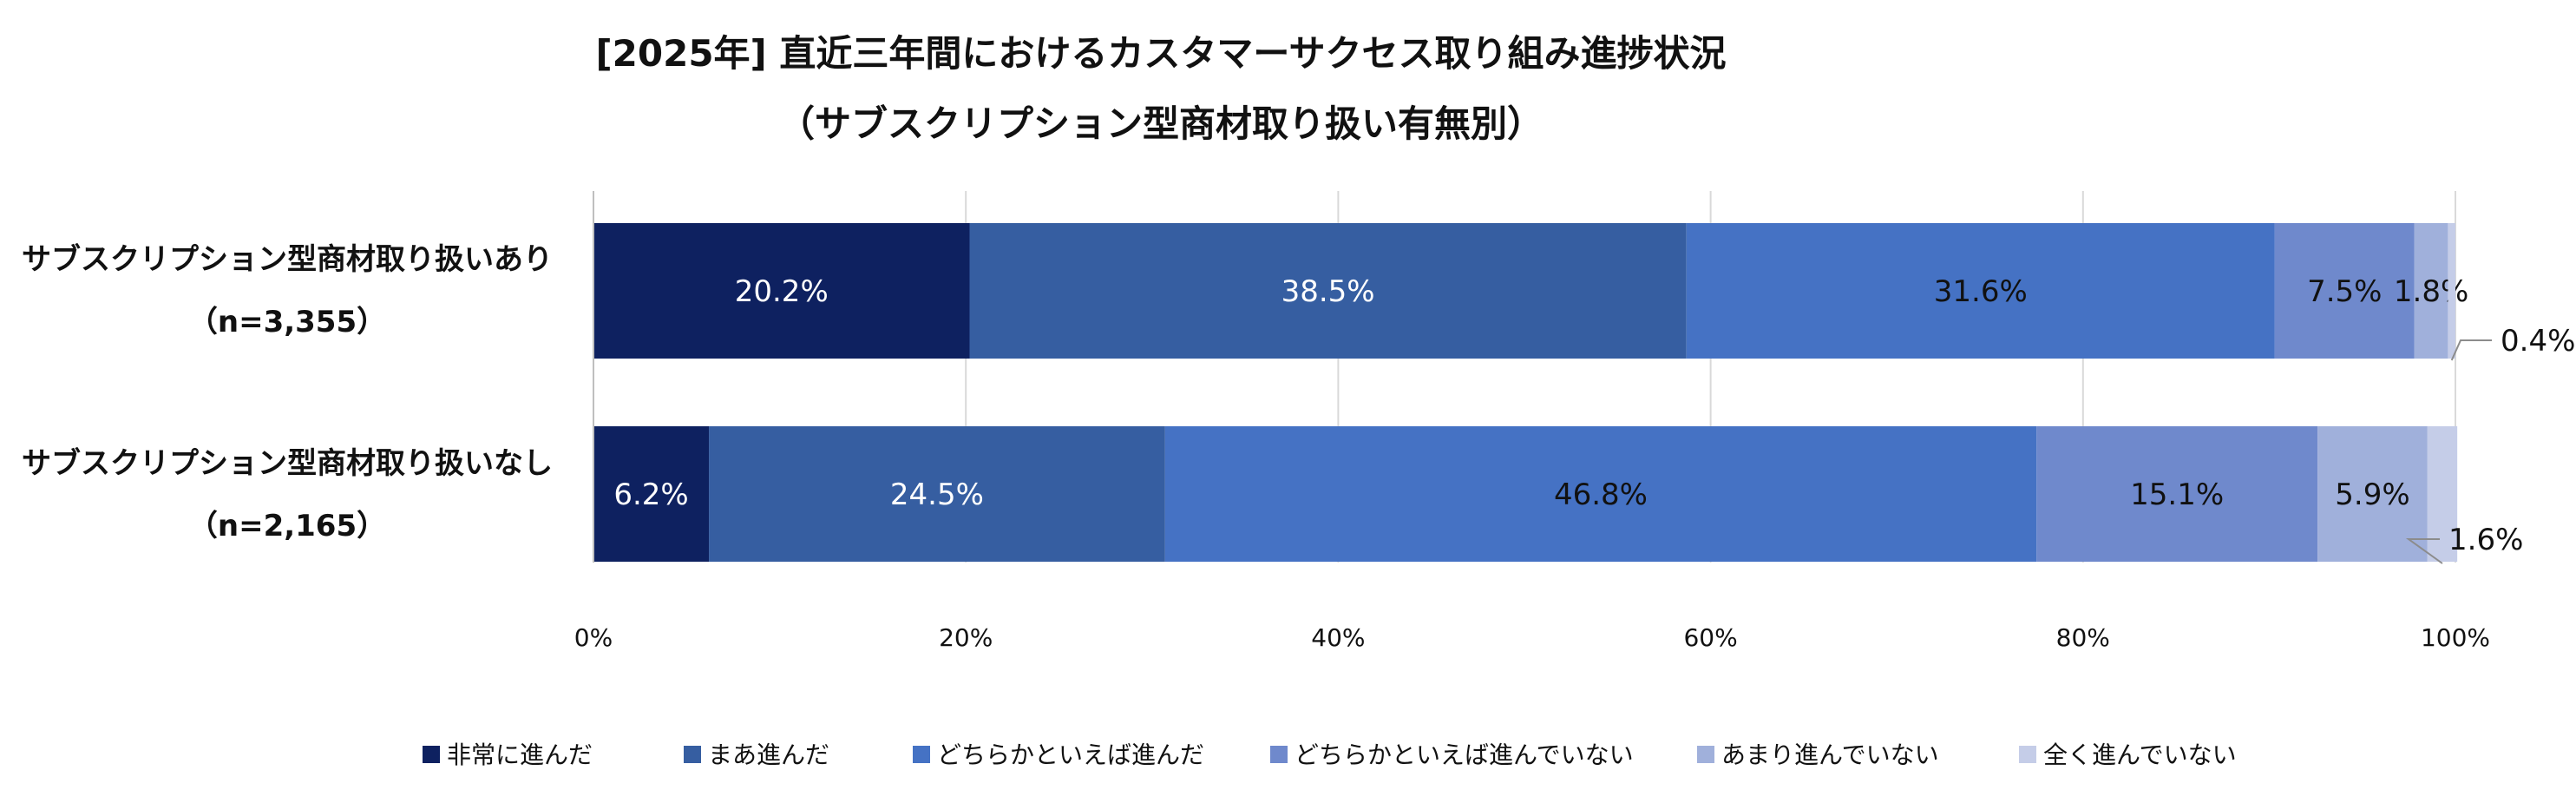 This screenshot has width=2576, height=810. Describe the element at coordinates (1710, 637) in the screenshot. I see `x-tick-label: 60%` at that location.